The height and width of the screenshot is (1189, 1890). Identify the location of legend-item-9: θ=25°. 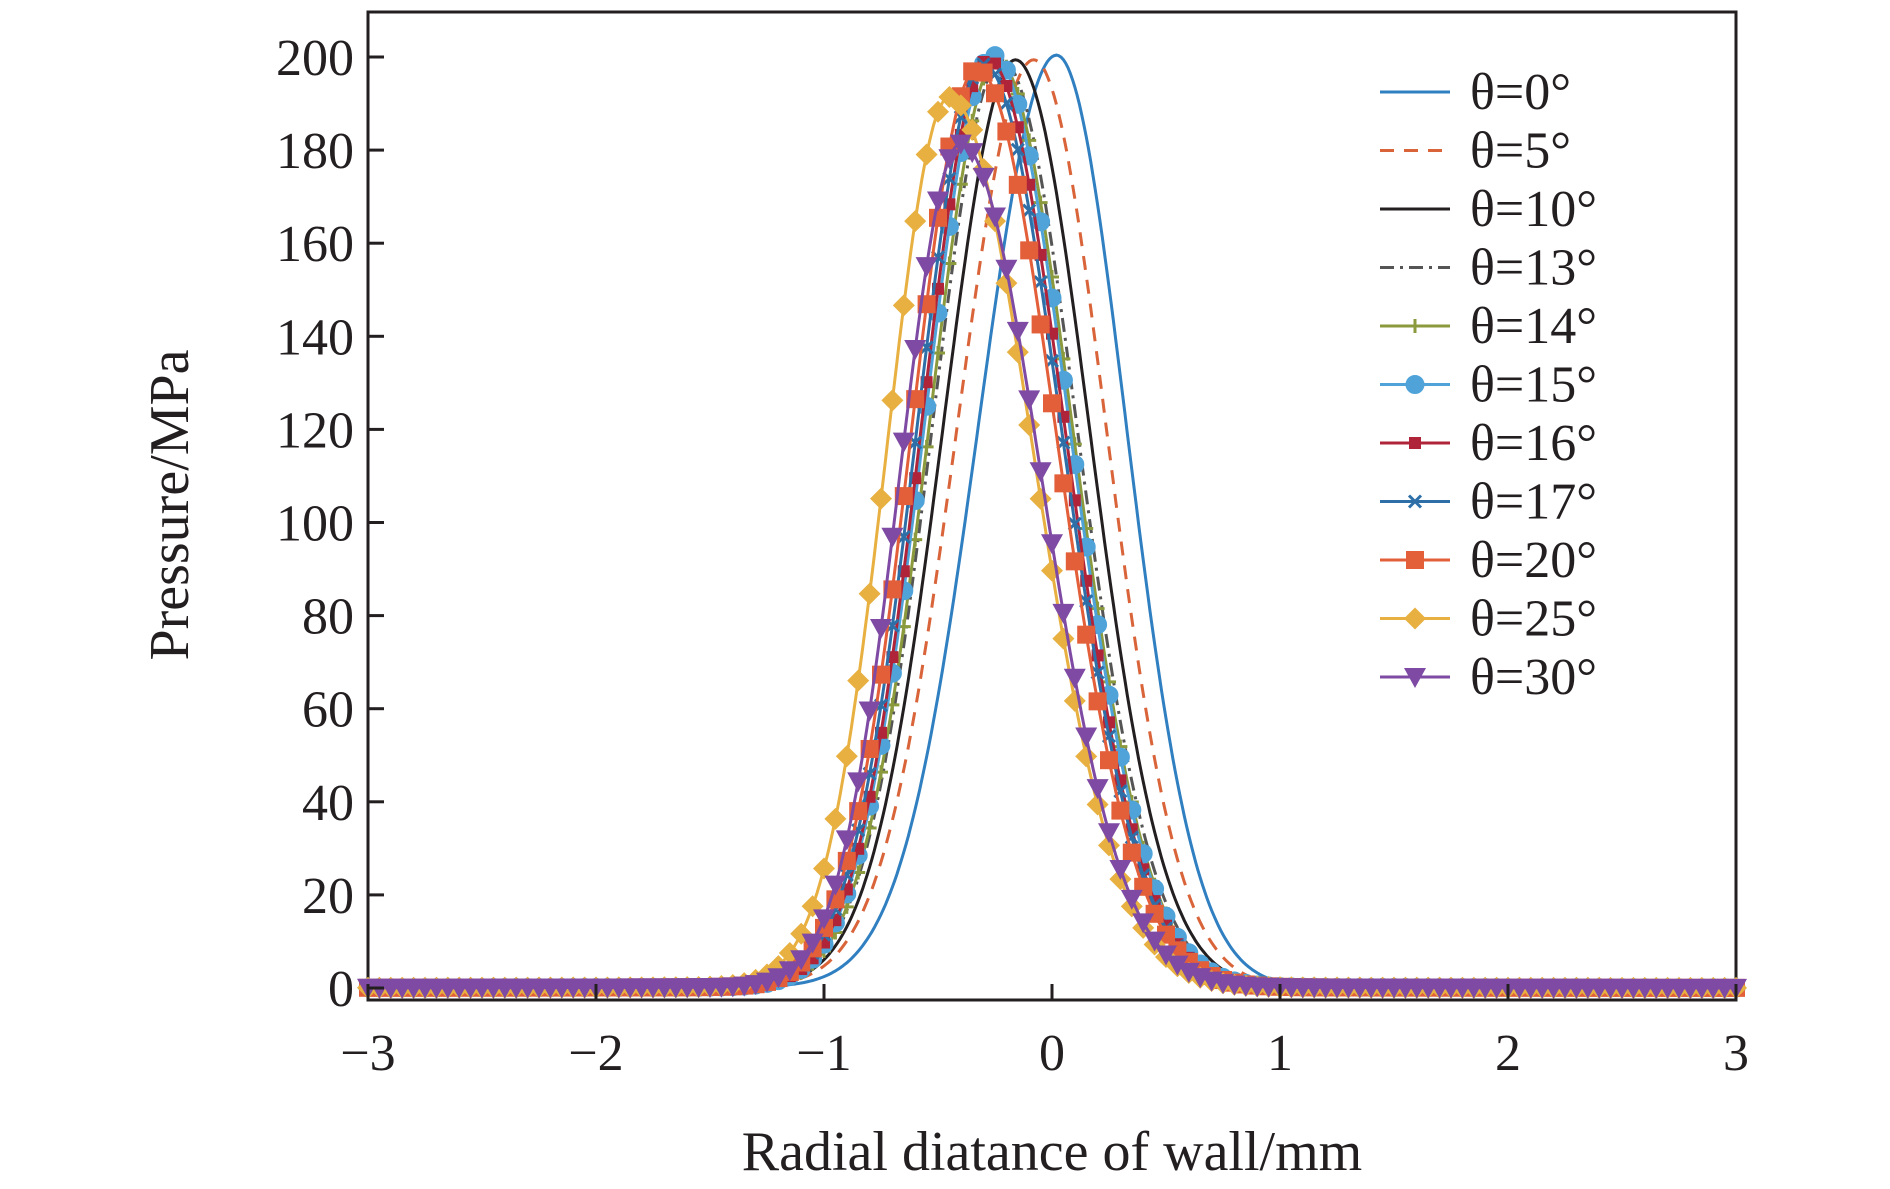
(1488, 619).